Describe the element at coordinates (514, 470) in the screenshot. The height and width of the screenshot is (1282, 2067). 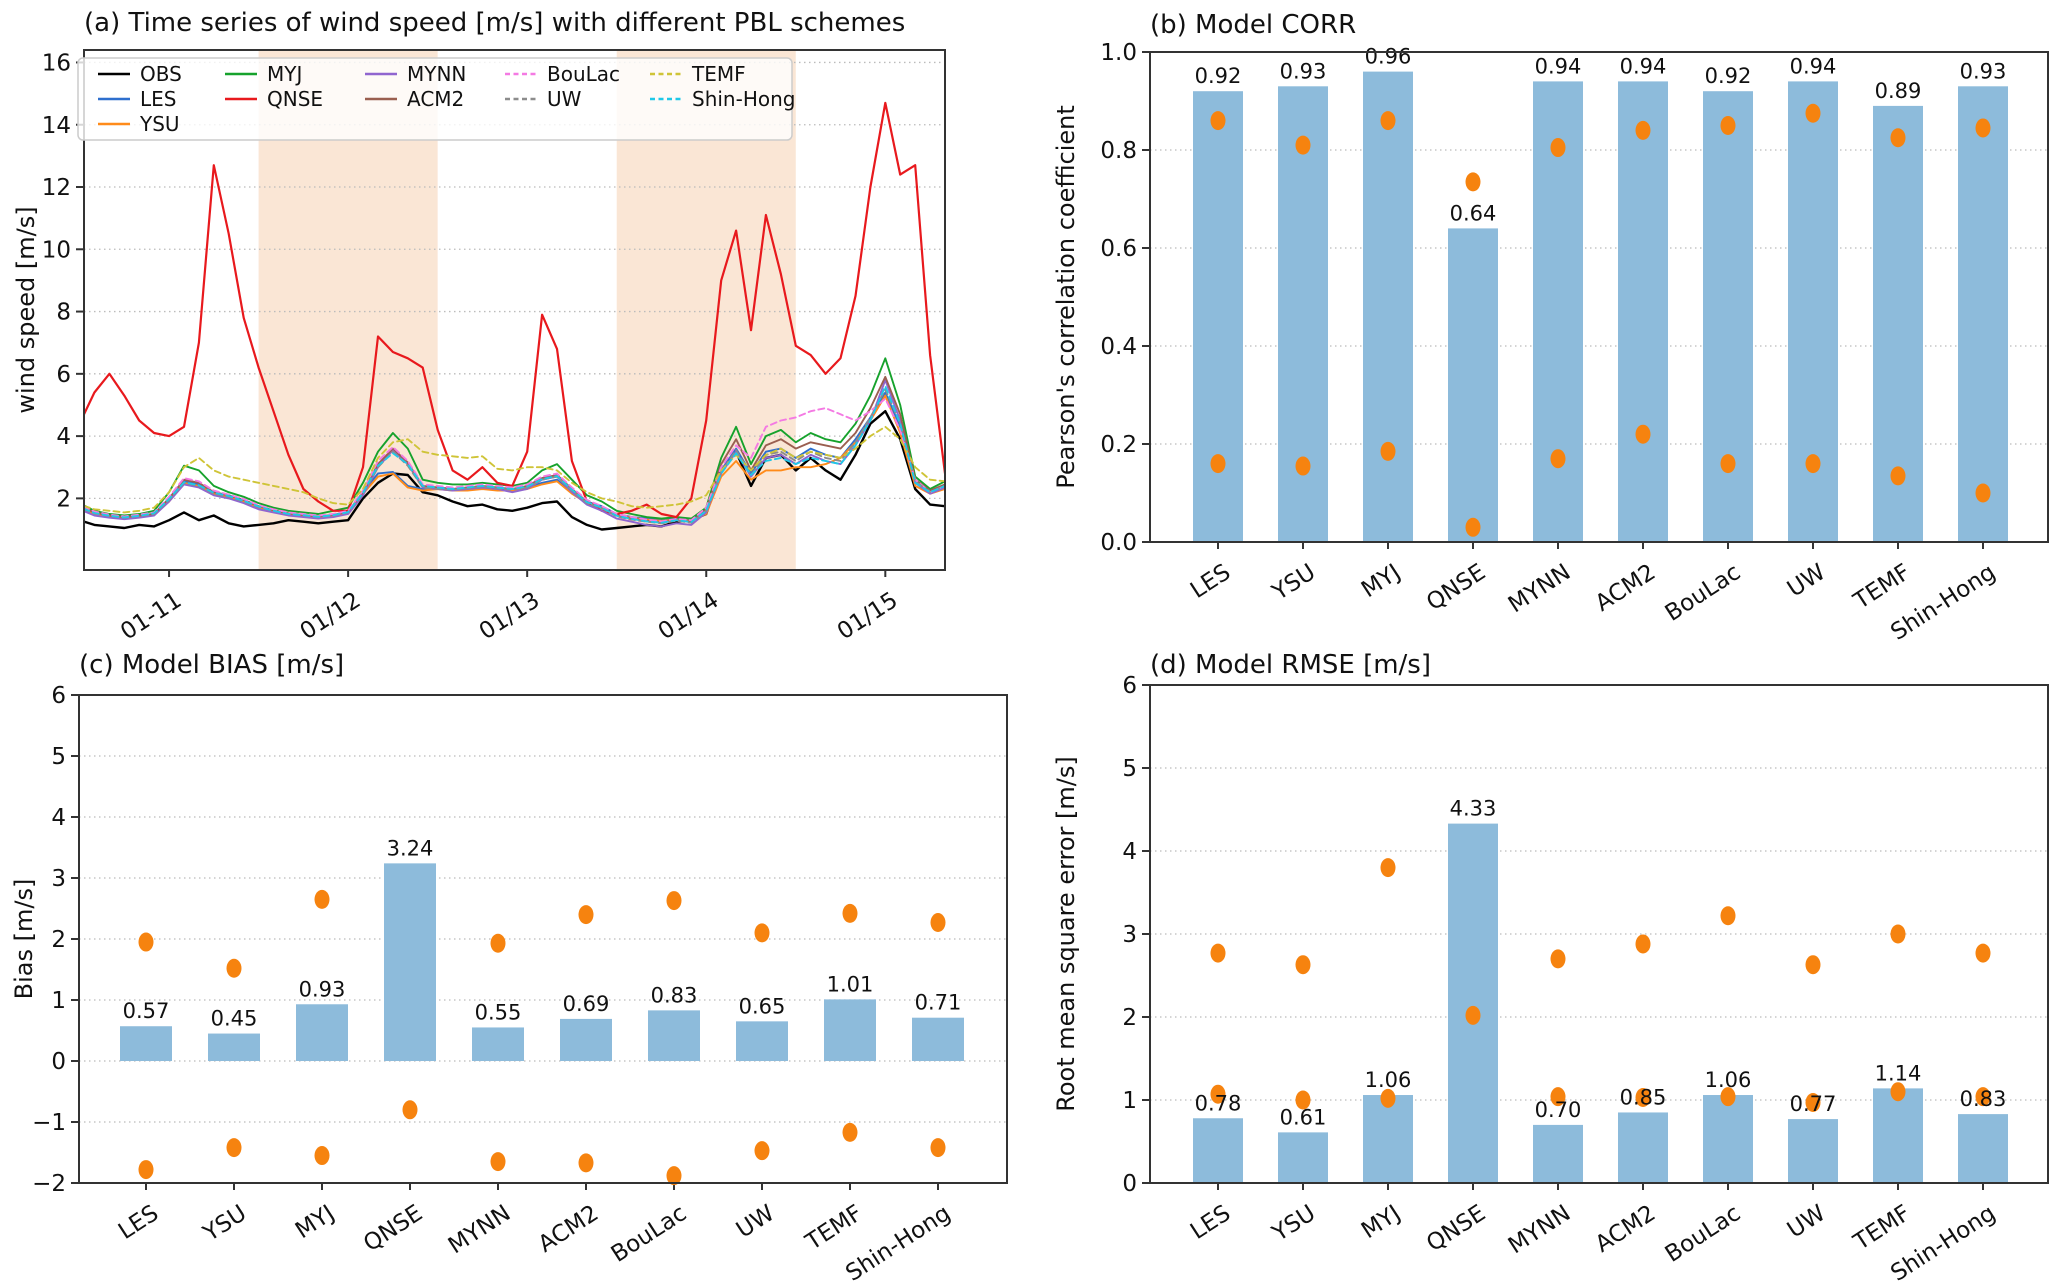
I see `series-OBS-line` at that location.